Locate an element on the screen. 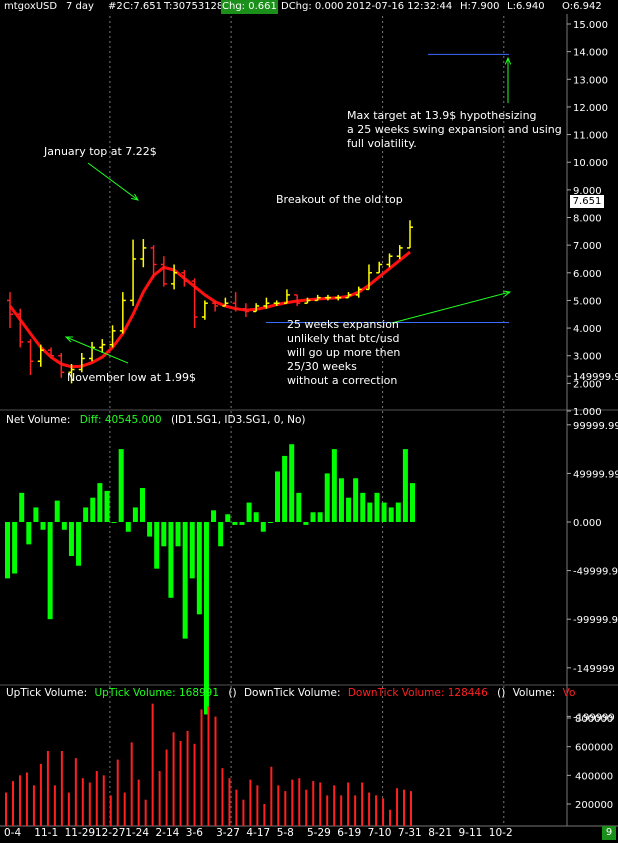 The image size is (618, 843). tick-volume-bars is located at coordinates (208, 764).